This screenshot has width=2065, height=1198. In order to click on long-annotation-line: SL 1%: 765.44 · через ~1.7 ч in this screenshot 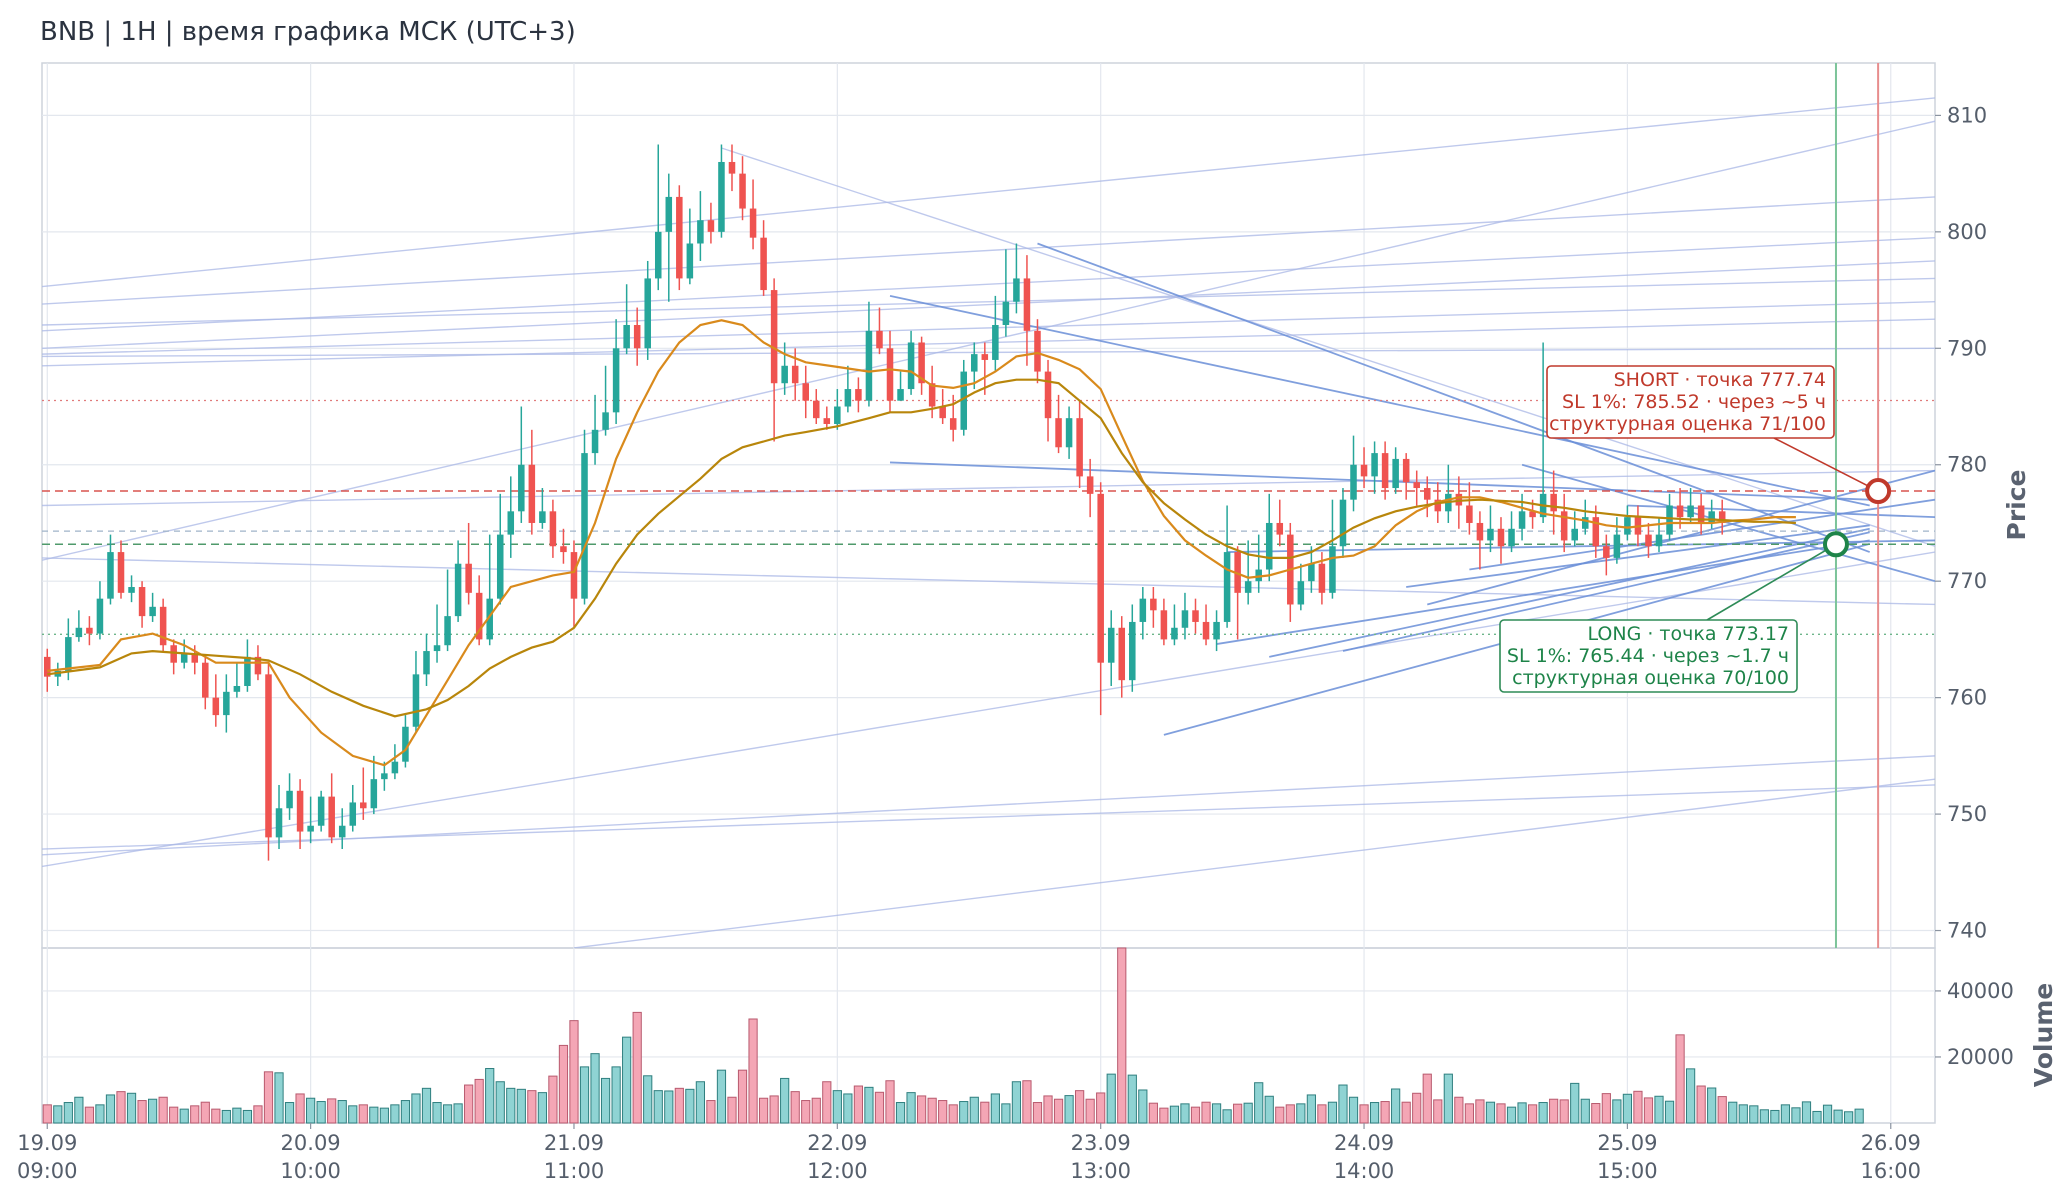, I will do `click(1648, 656)`.